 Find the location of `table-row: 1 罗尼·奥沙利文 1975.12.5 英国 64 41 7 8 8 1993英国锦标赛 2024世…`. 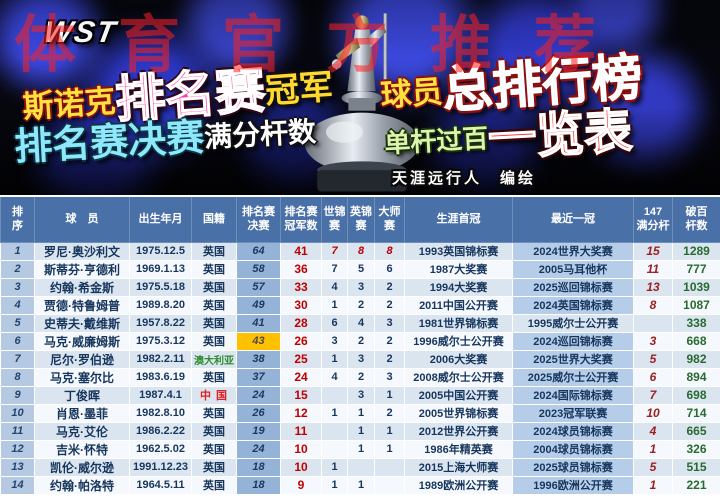

table-row: 1 罗尼·奥沙利文 1975.12.5 英国 64 41 7 8 8 1993英国锦标赛 2024世… is located at coordinates (360, 251).